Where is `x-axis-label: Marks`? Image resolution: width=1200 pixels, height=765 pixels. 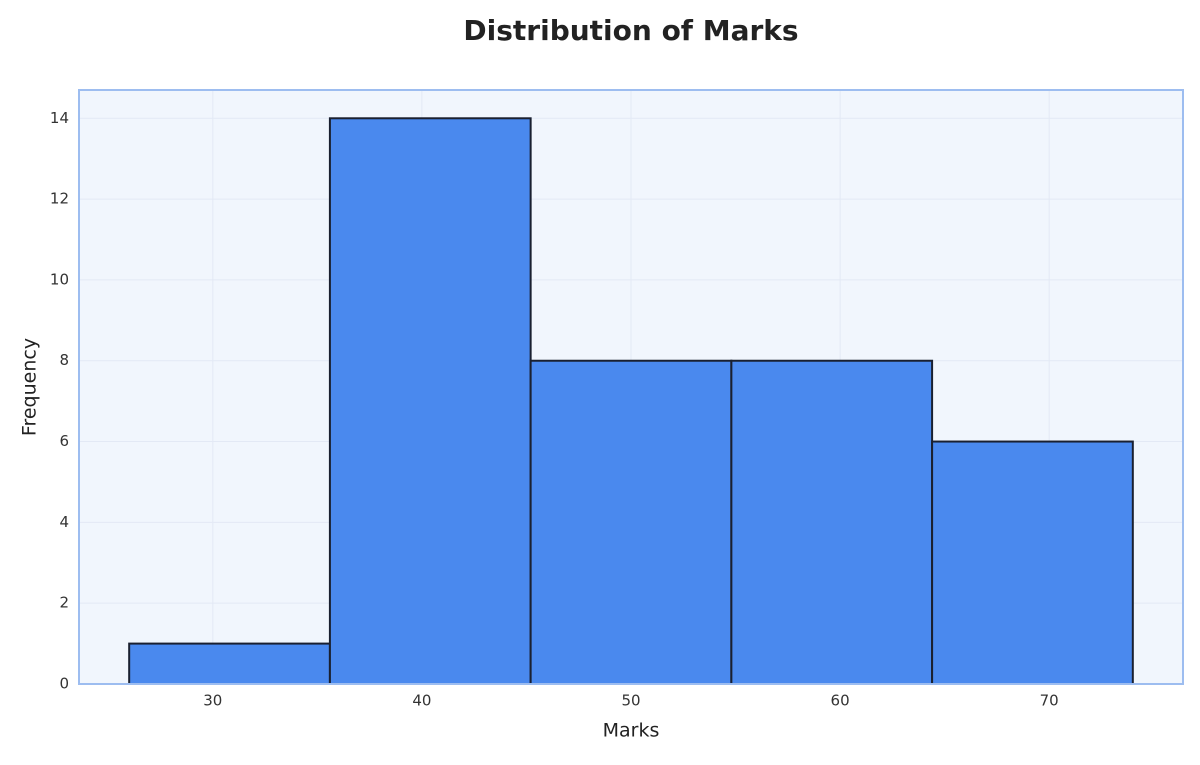 x-axis-label: Marks is located at coordinates (631, 731).